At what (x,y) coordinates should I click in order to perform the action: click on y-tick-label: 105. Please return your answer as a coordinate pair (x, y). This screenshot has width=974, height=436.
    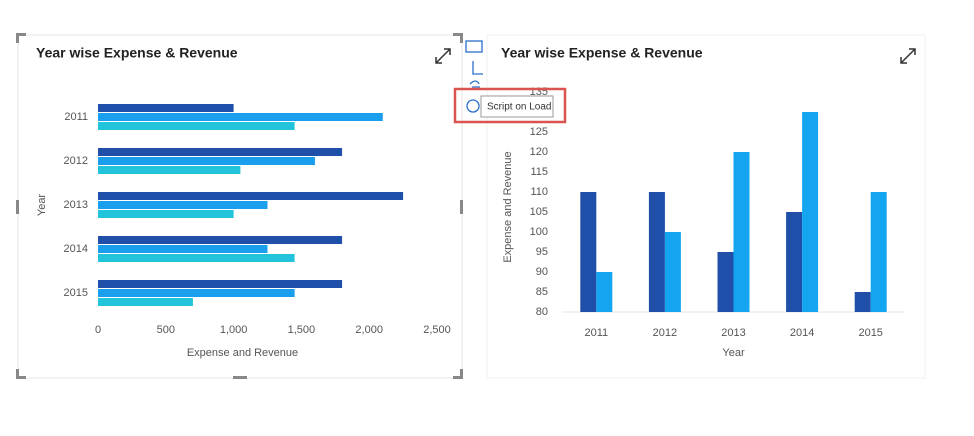
    Looking at the image, I should click on (539, 212).